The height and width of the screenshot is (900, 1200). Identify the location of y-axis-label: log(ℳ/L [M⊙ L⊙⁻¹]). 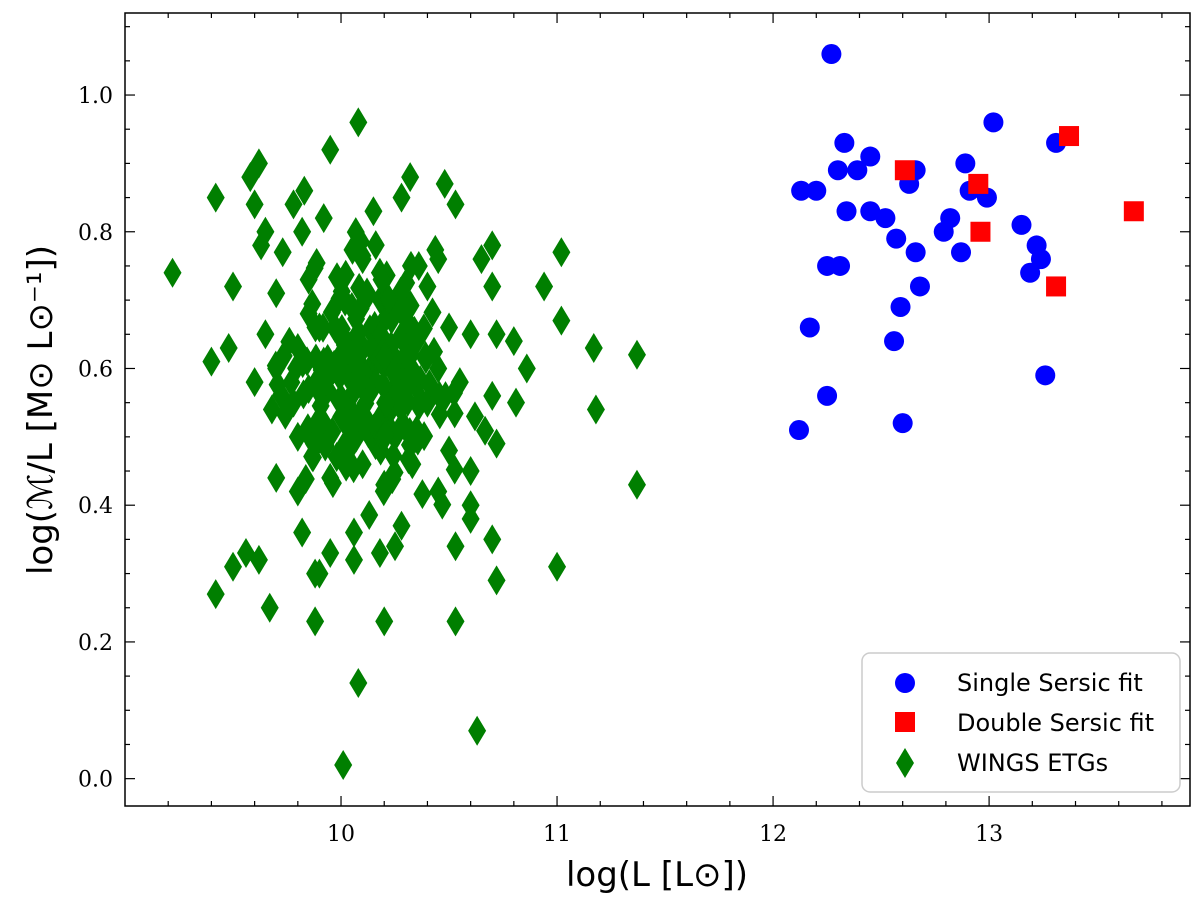
(41, 410).